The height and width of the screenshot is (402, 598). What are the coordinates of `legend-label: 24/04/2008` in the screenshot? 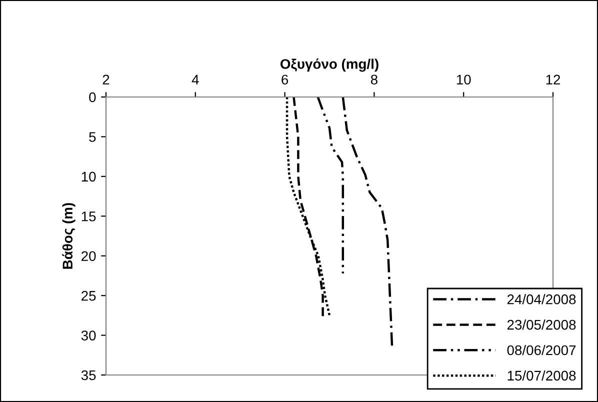 It's located at (541, 299).